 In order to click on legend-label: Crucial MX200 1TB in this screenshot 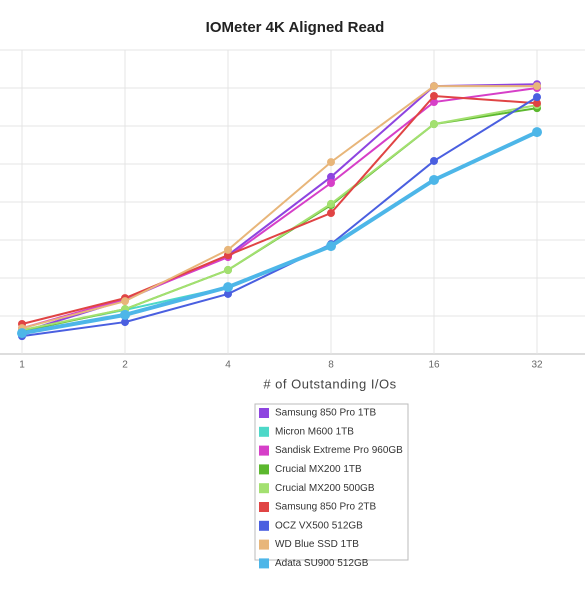, I will do `click(318, 469)`.